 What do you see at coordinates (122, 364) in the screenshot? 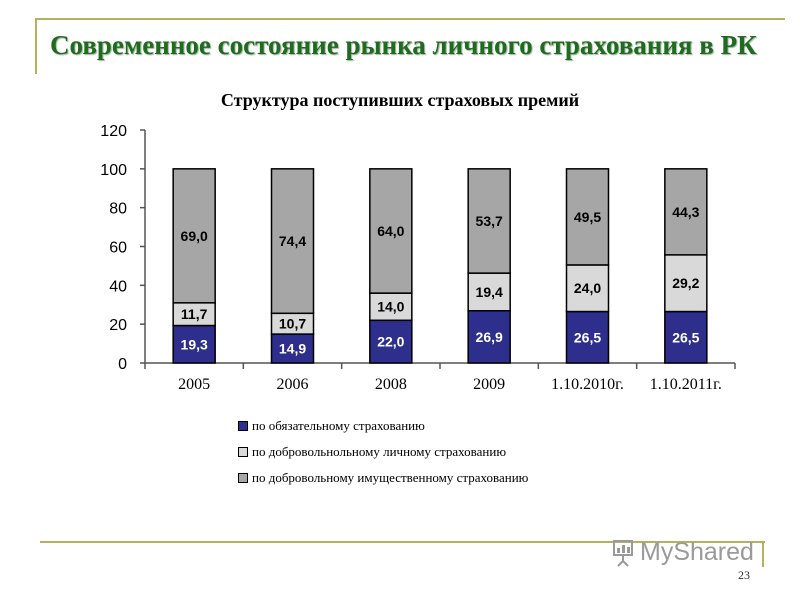
I see `y-tick-label: 0` at bounding box center [122, 364].